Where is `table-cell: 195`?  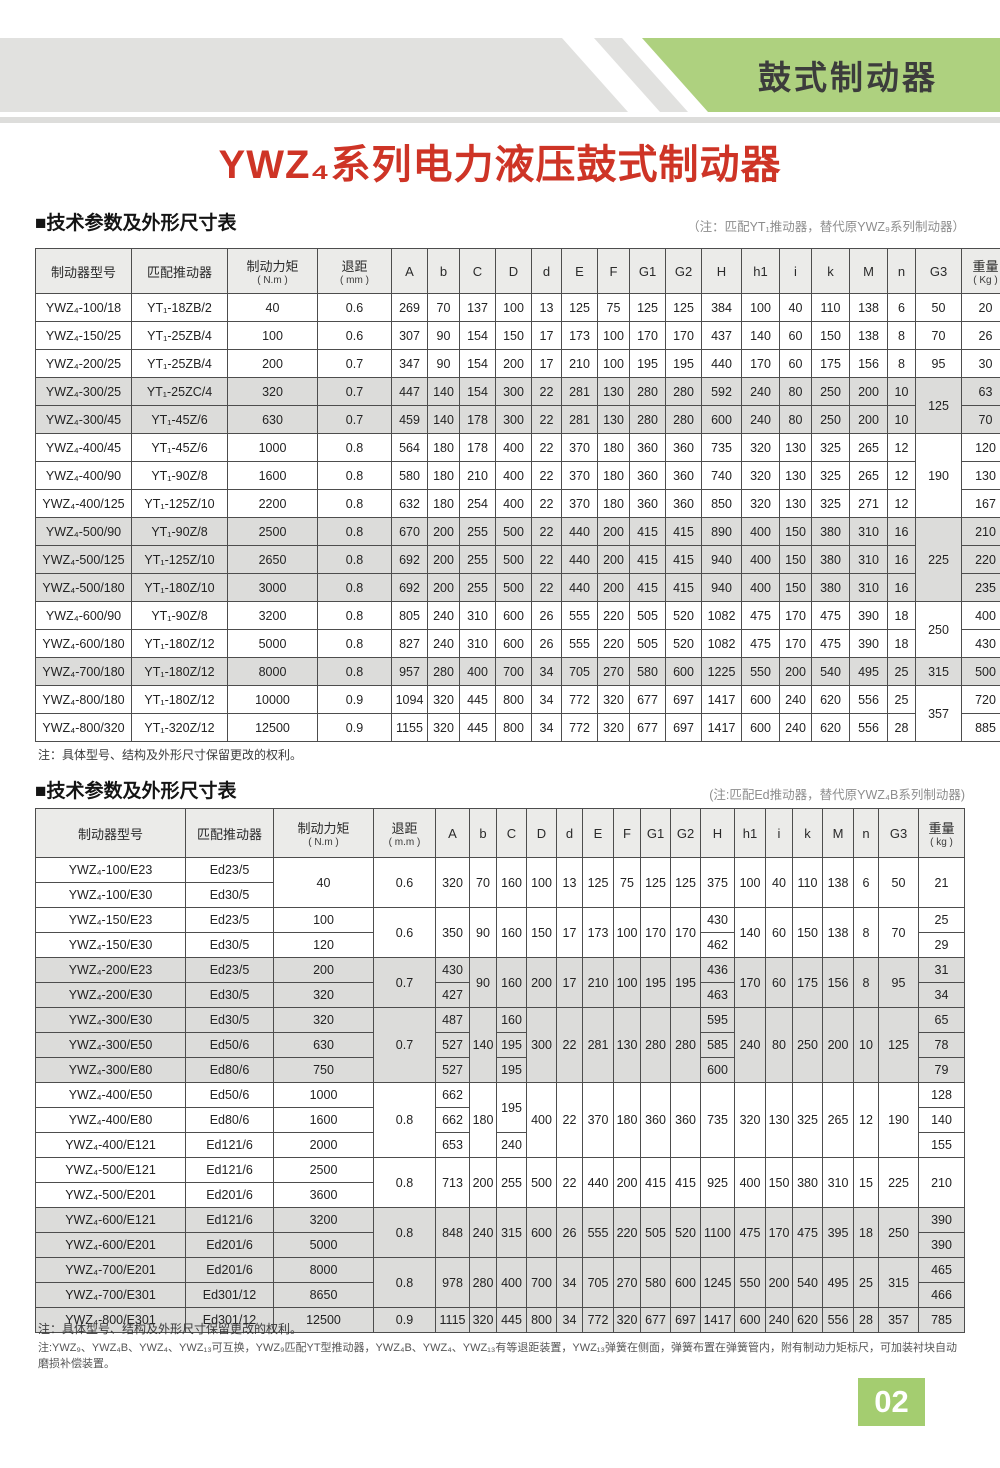 table-cell: 195 is located at coordinates (511, 1045).